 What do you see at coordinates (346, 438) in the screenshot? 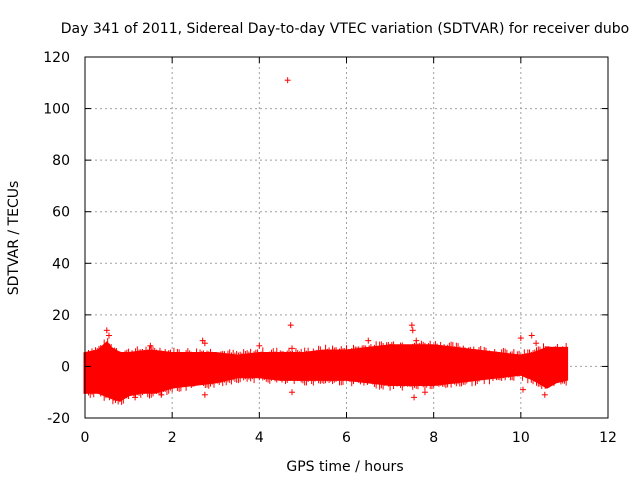
I see `x-tick-label: 6` at bounding box center [346, 438].